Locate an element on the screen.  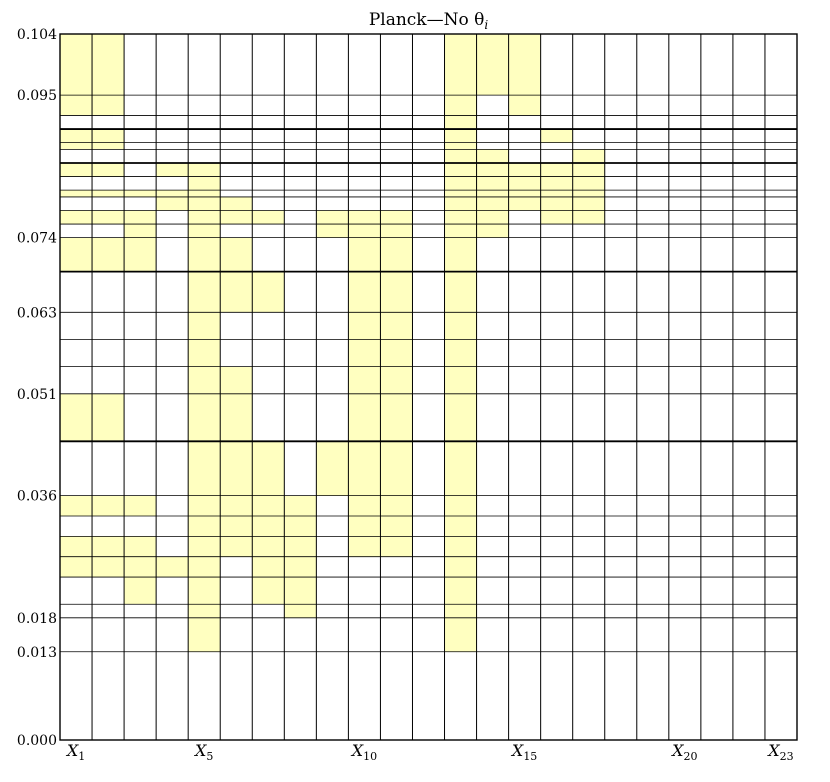
x-tick-label: X20 is located at coordinates (683, 752).